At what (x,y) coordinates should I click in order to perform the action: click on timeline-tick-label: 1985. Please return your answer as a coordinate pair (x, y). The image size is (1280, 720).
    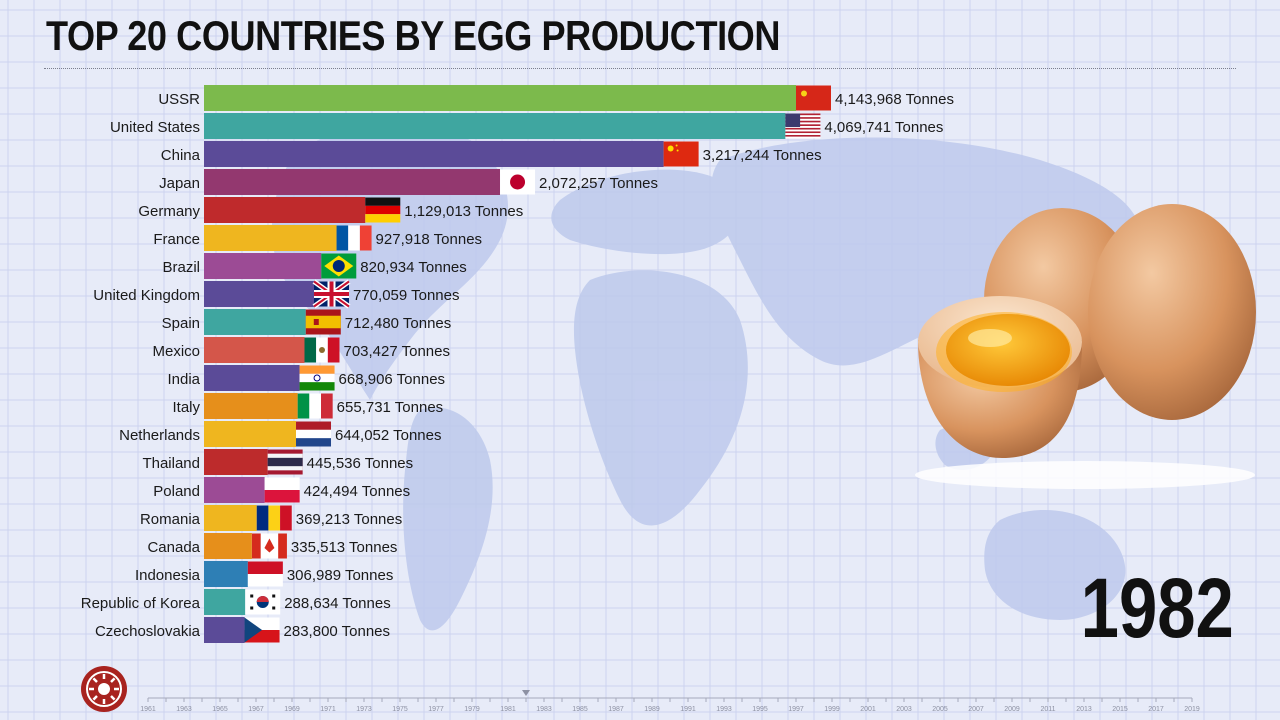
    Looking at the image, I should click on (580, 709).